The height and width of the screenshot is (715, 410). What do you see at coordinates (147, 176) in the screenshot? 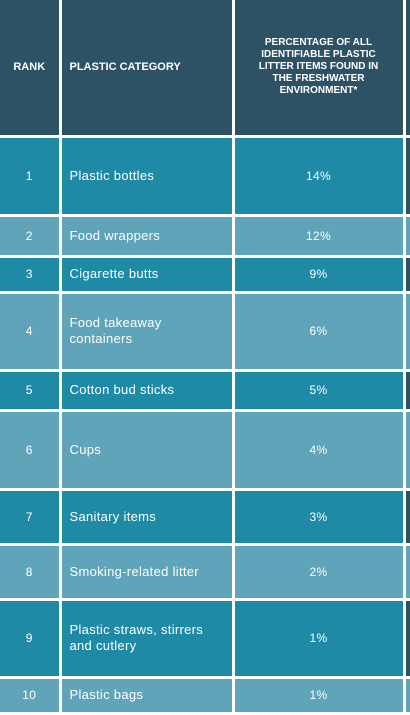
I see `category-cell: Plastic bottles` at bounding box center [147, 176].